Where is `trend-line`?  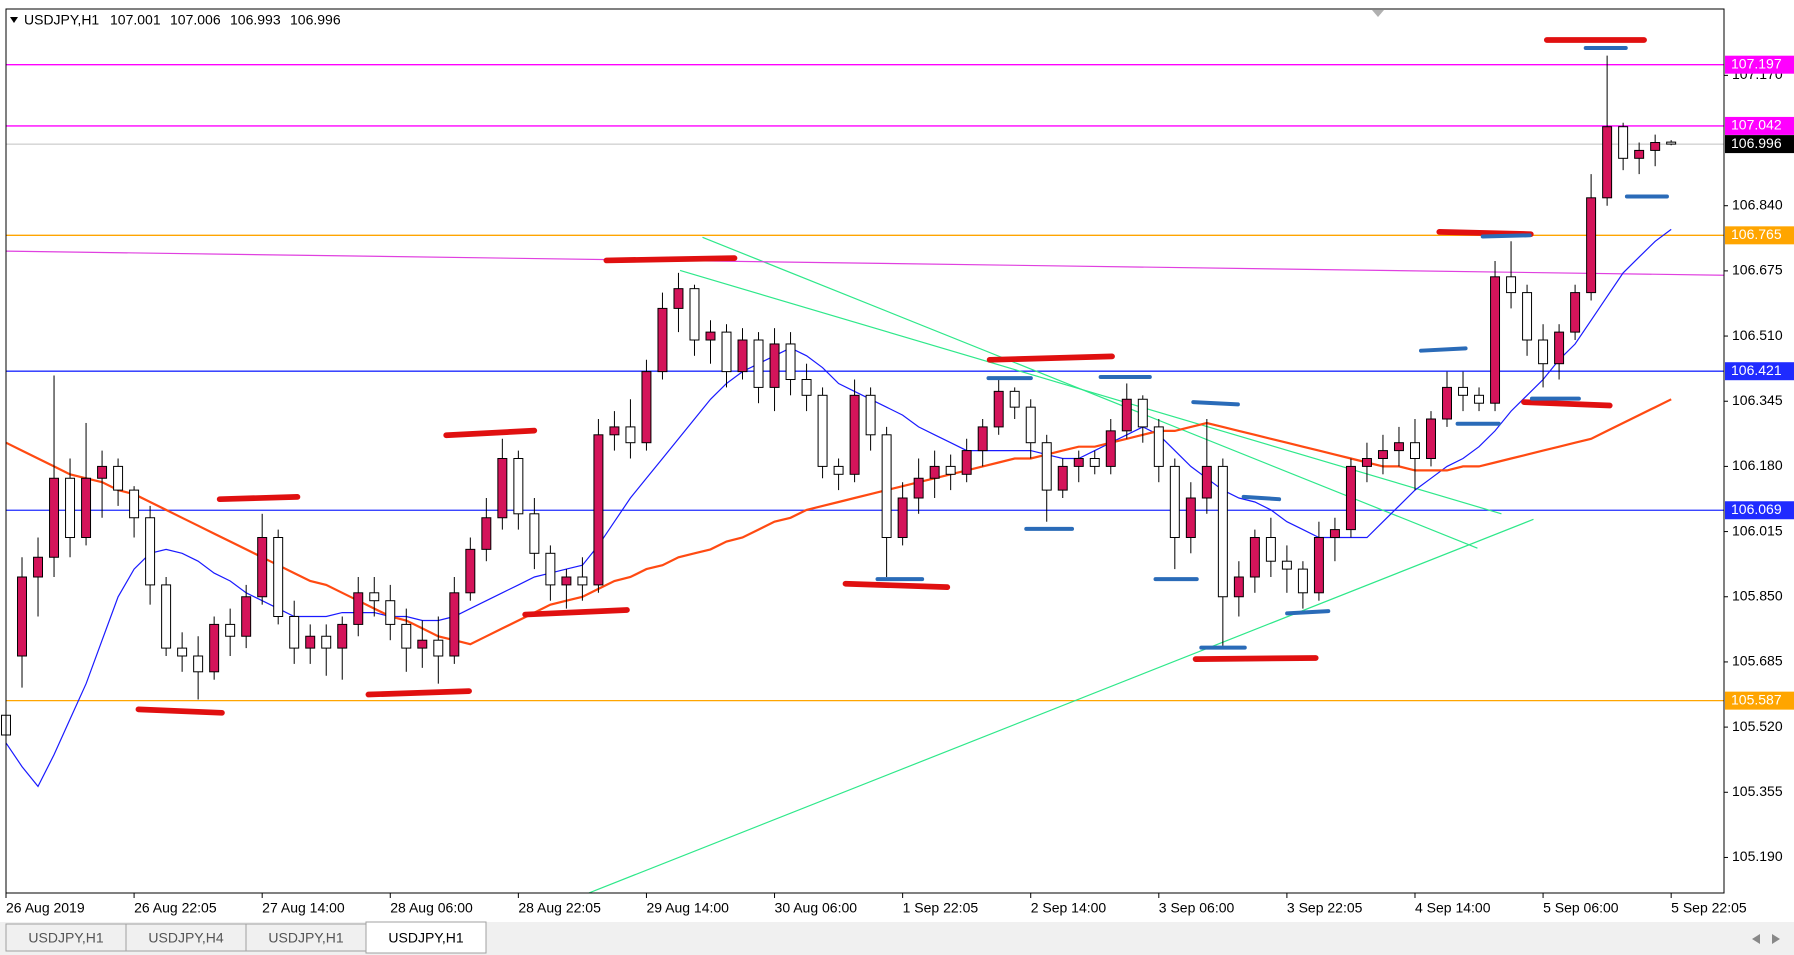 trend-line is located at coordinates (1090, 392).